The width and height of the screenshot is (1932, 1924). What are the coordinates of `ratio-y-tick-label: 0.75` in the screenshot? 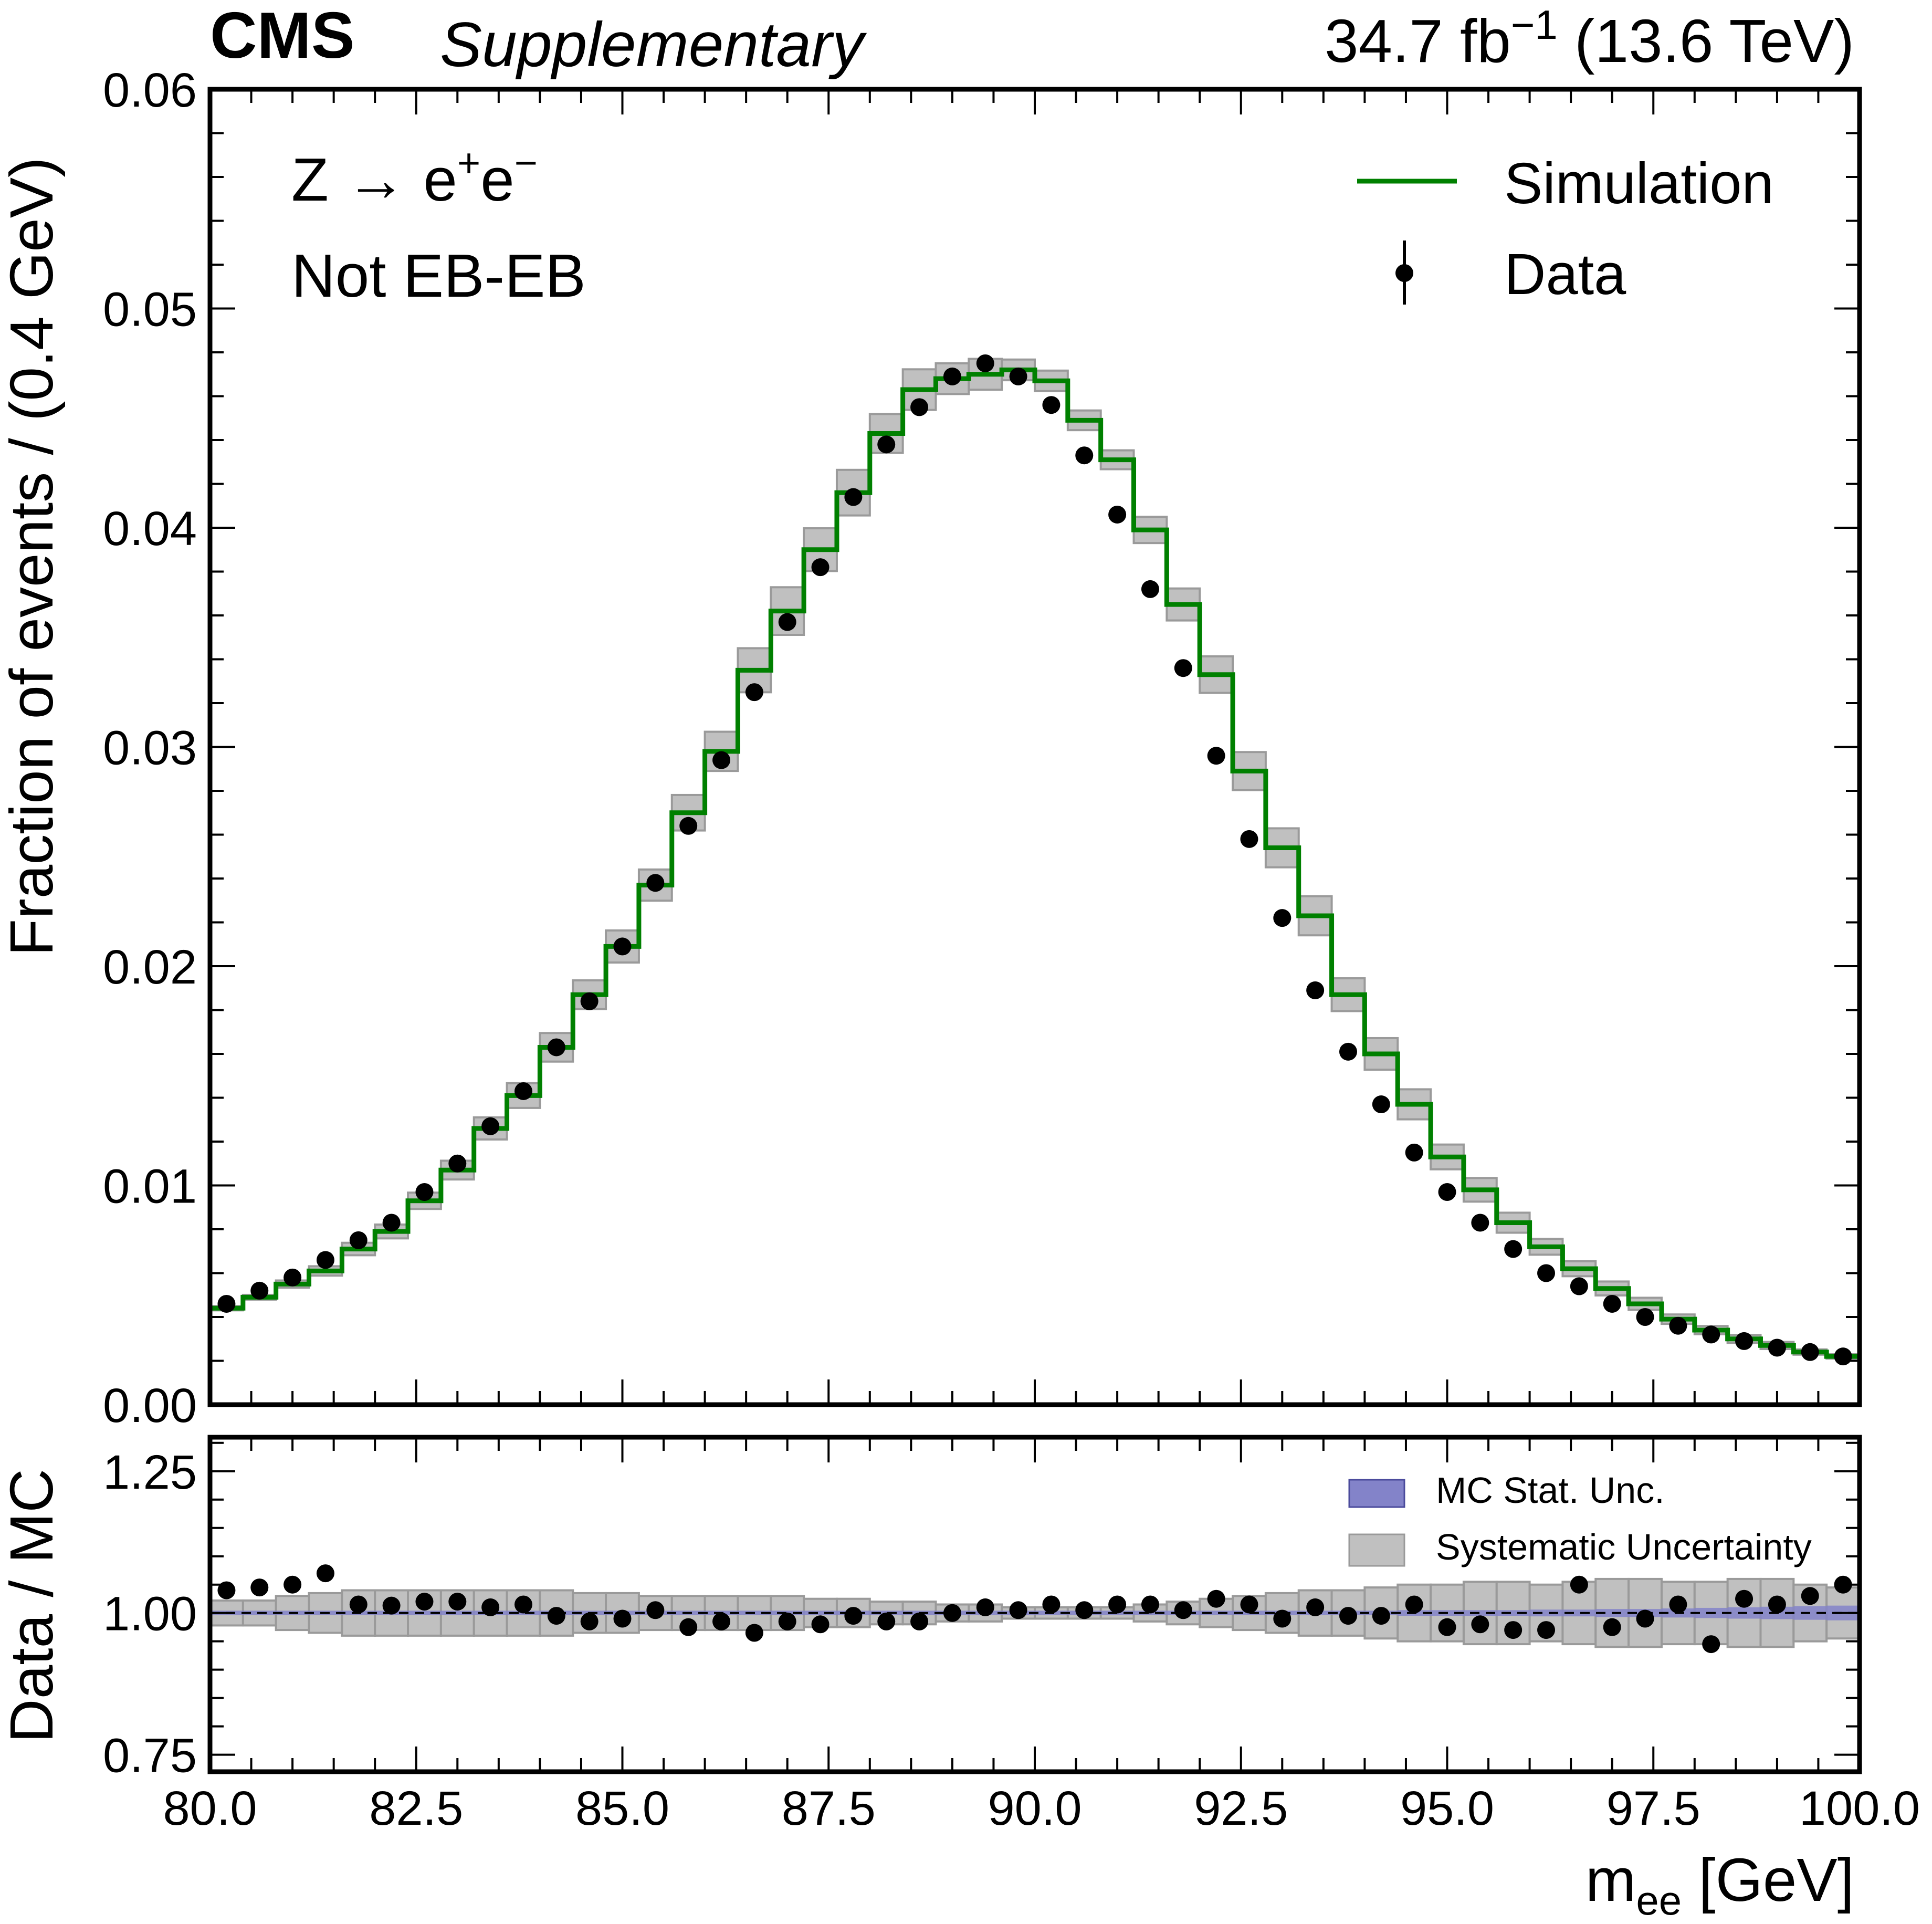 It's located at (150, 1756).